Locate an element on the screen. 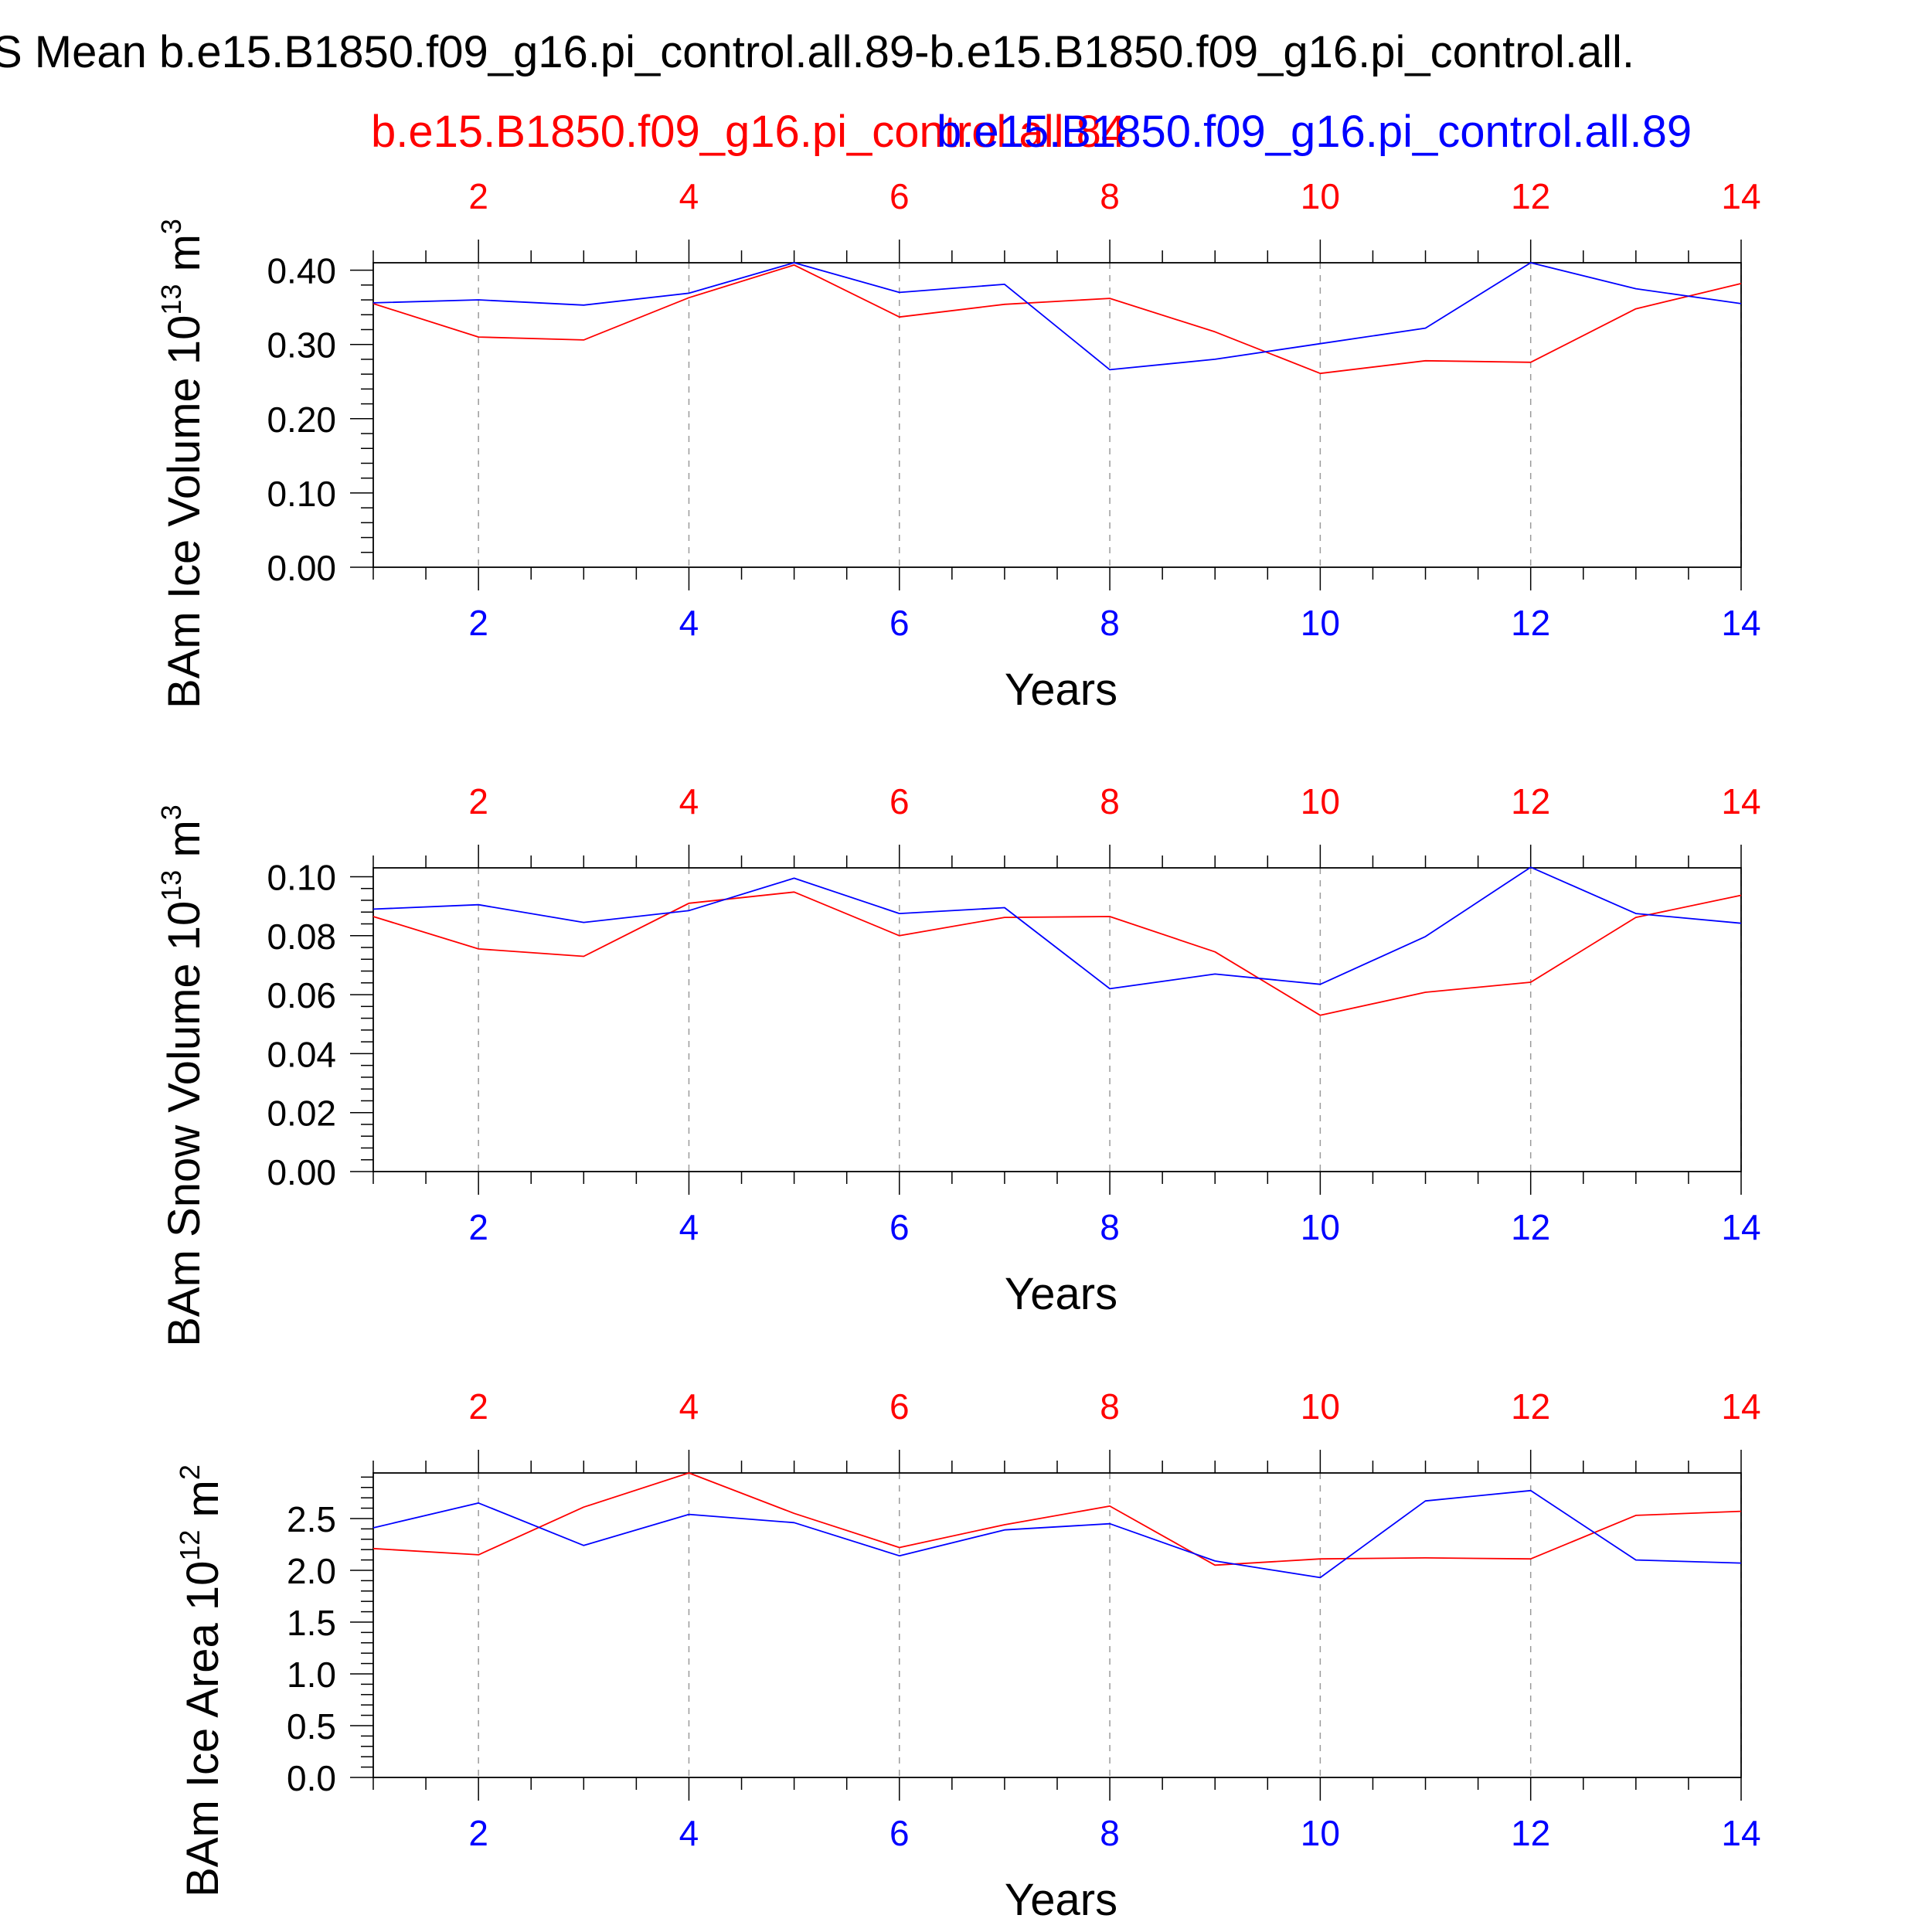 The height and width of the screenshot is (1932, 1932). y-tick-label-0.04: 0.04 is located at coordinates (301, 1054).